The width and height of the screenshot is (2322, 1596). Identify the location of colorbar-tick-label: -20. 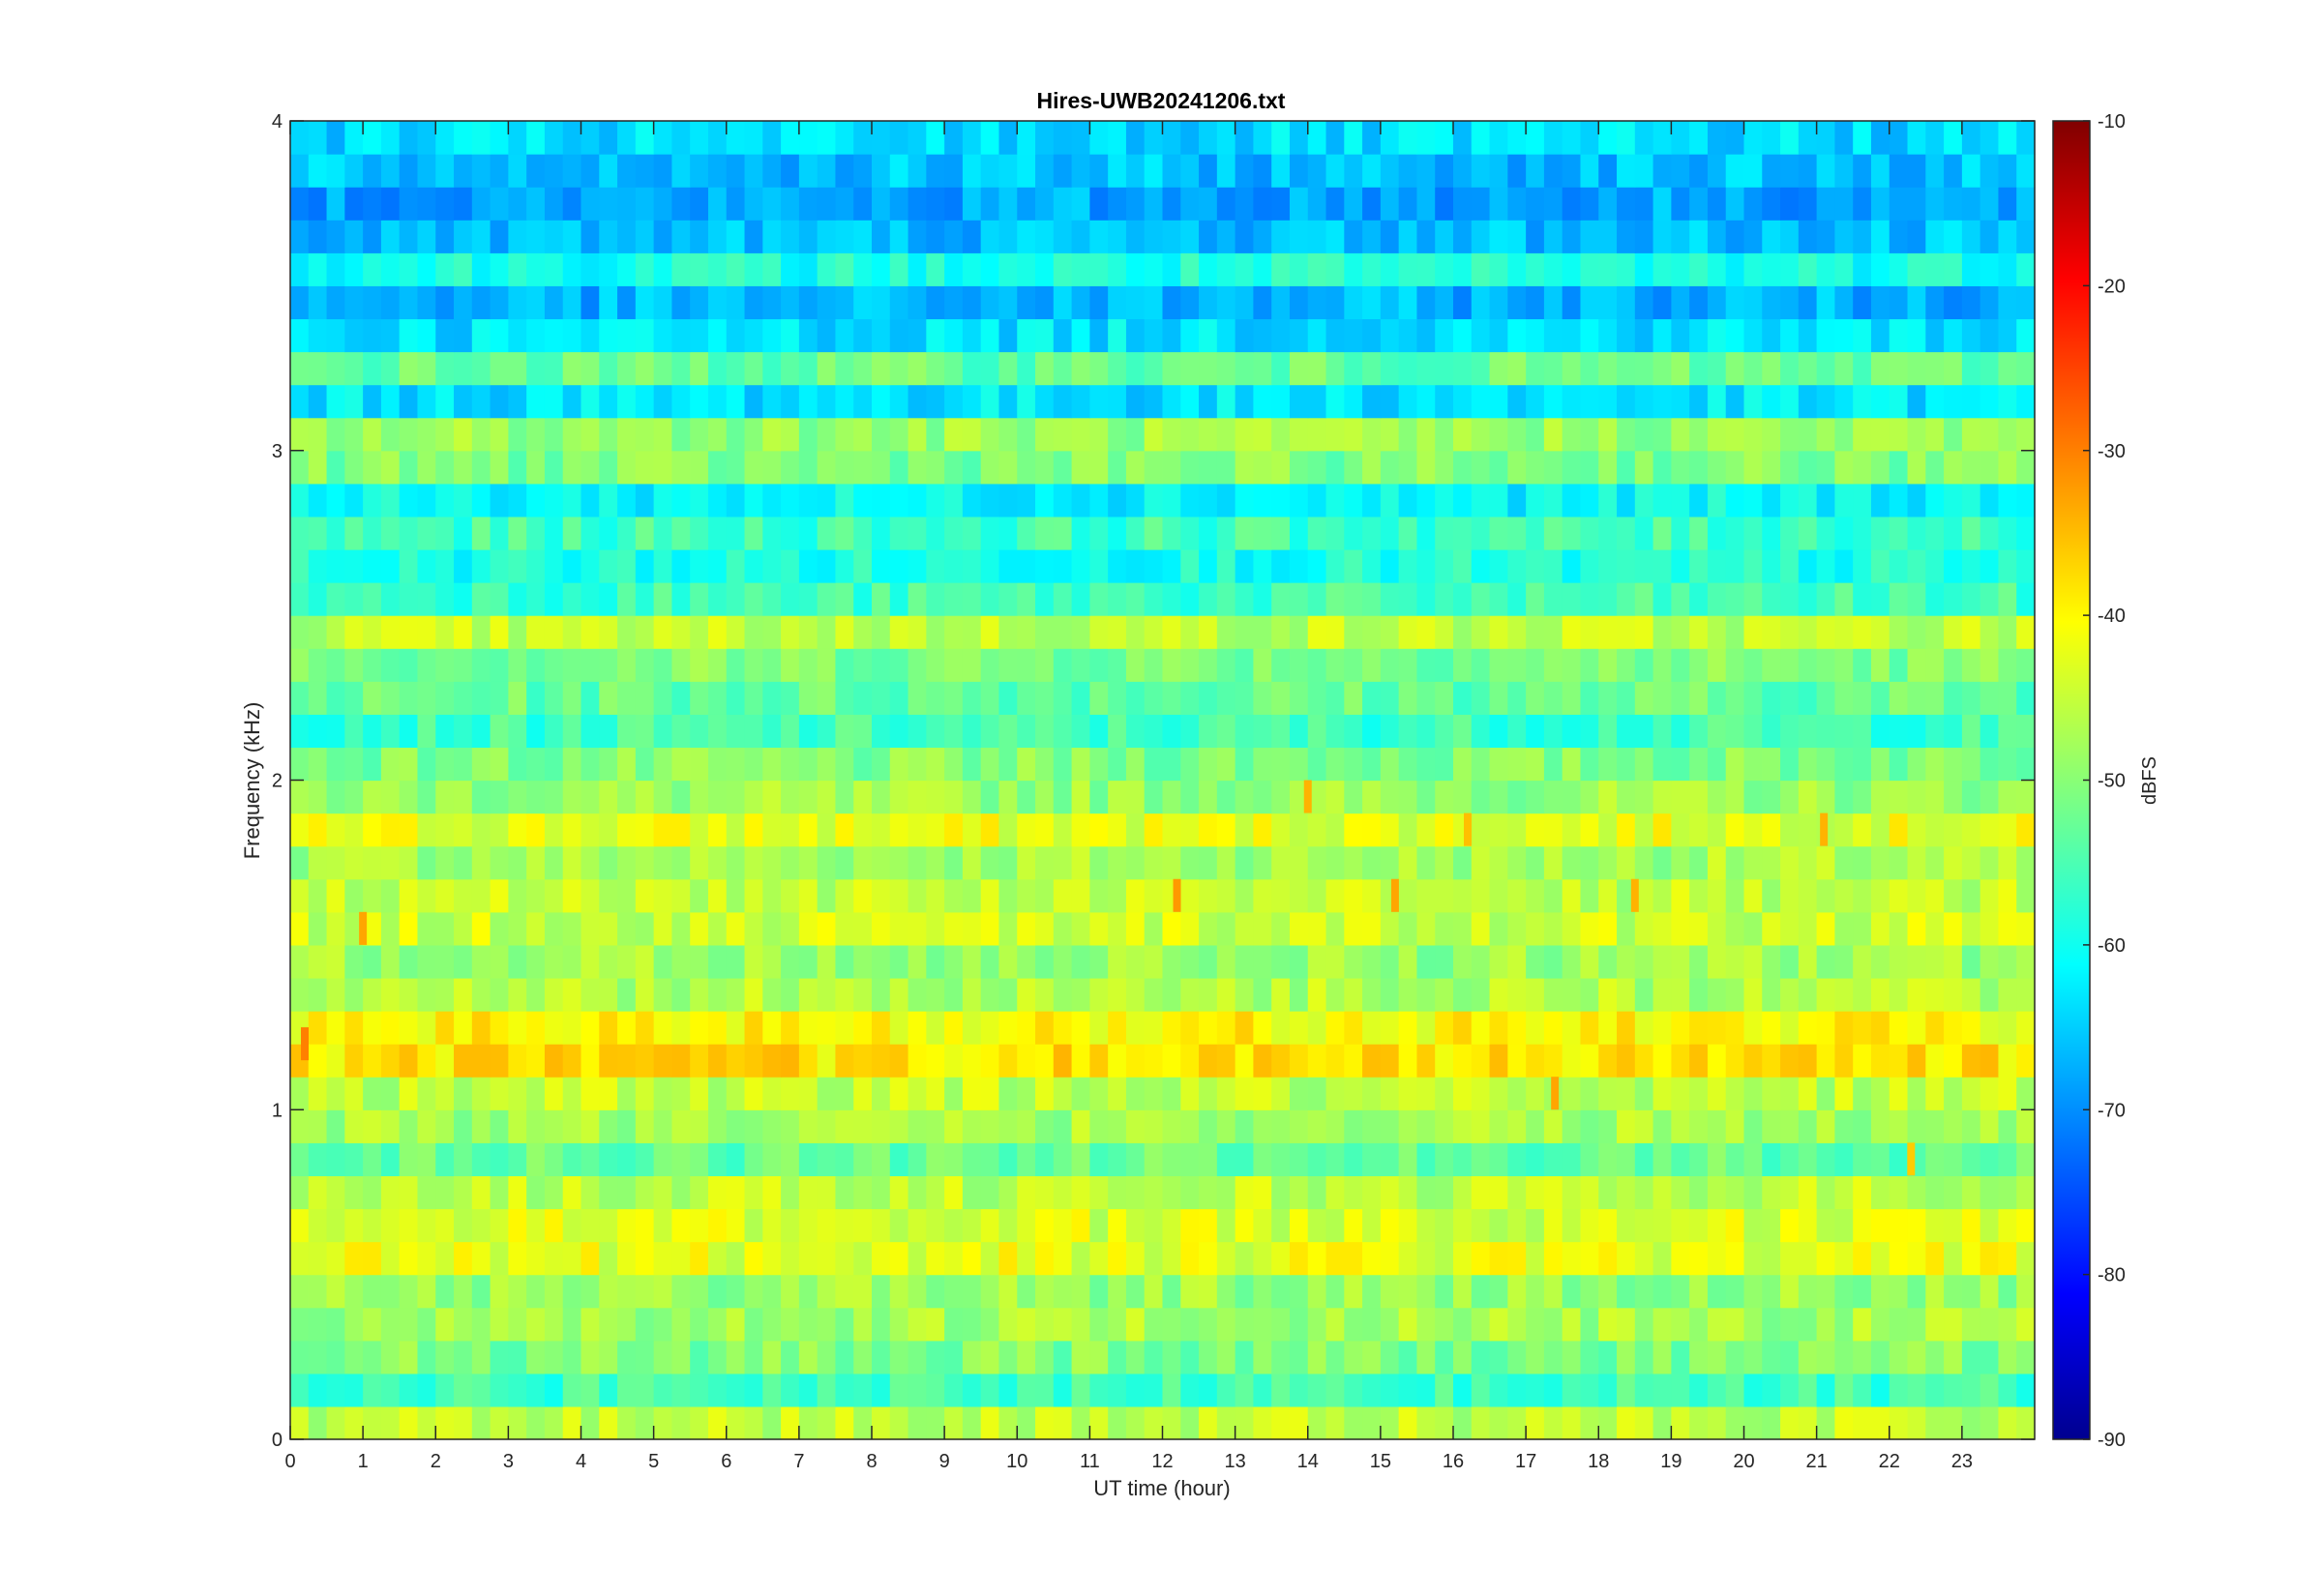
(2112, 286).